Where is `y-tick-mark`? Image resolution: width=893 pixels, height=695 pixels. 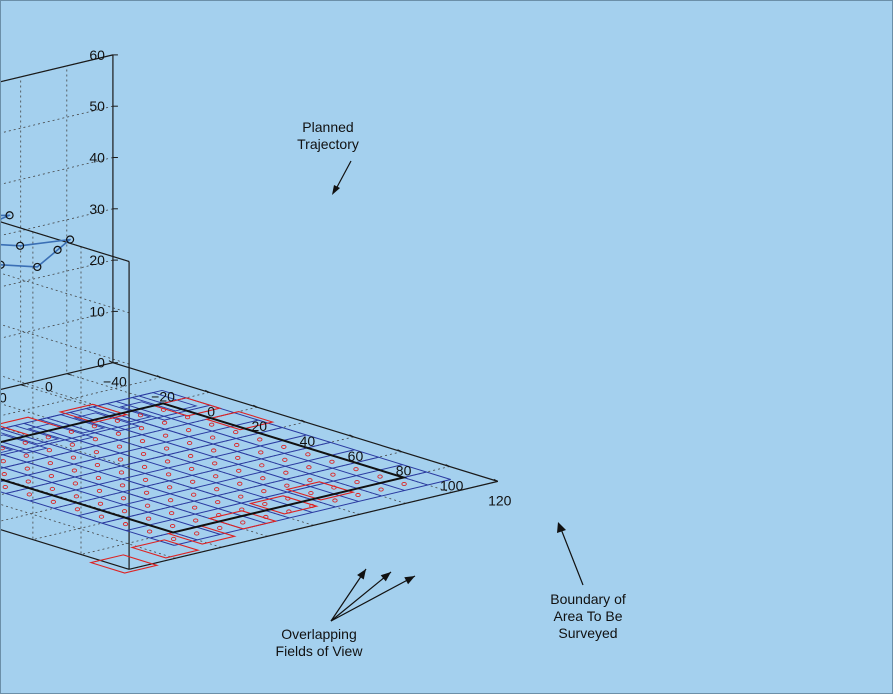 y-tick-mark is located at coordinates (23, 385).